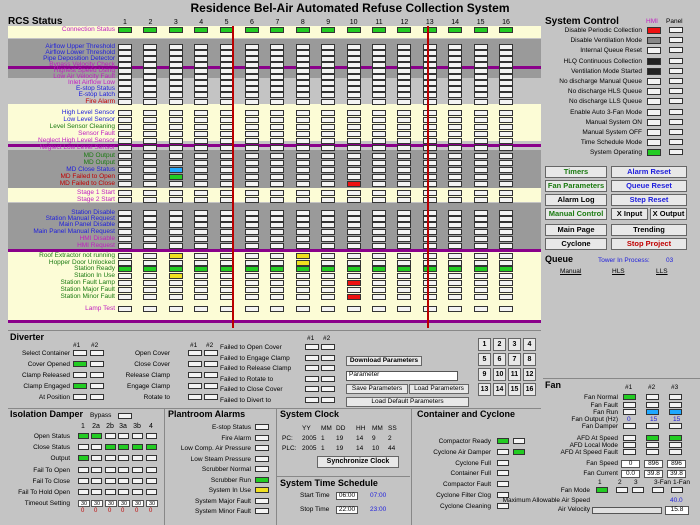 Image resolution: width=700 pixels, height=525 pixels. Describe the element at coordinates (620, 482) in the screenshot. I see `fan-mode-option-label: 2` at that location.